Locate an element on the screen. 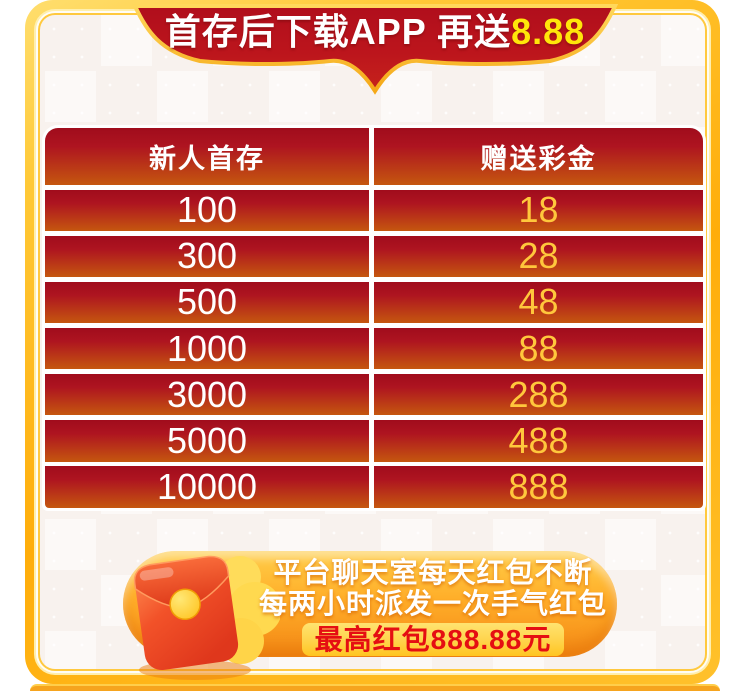 Image resolution: width=750 pixels, height=691 pixels. table-row: 1000 88 is located at coordinates (374, 349).